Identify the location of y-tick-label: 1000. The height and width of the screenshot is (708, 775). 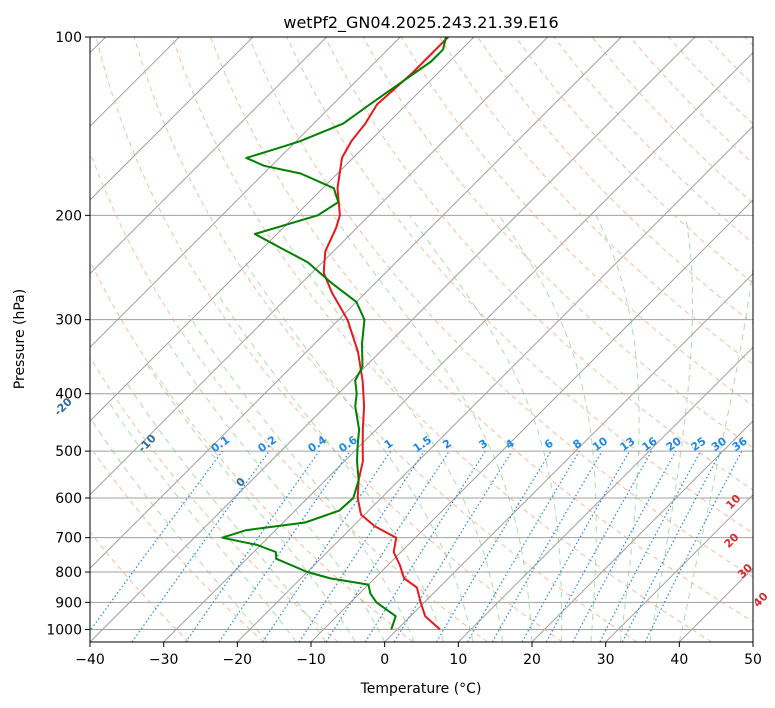
(64, 630).